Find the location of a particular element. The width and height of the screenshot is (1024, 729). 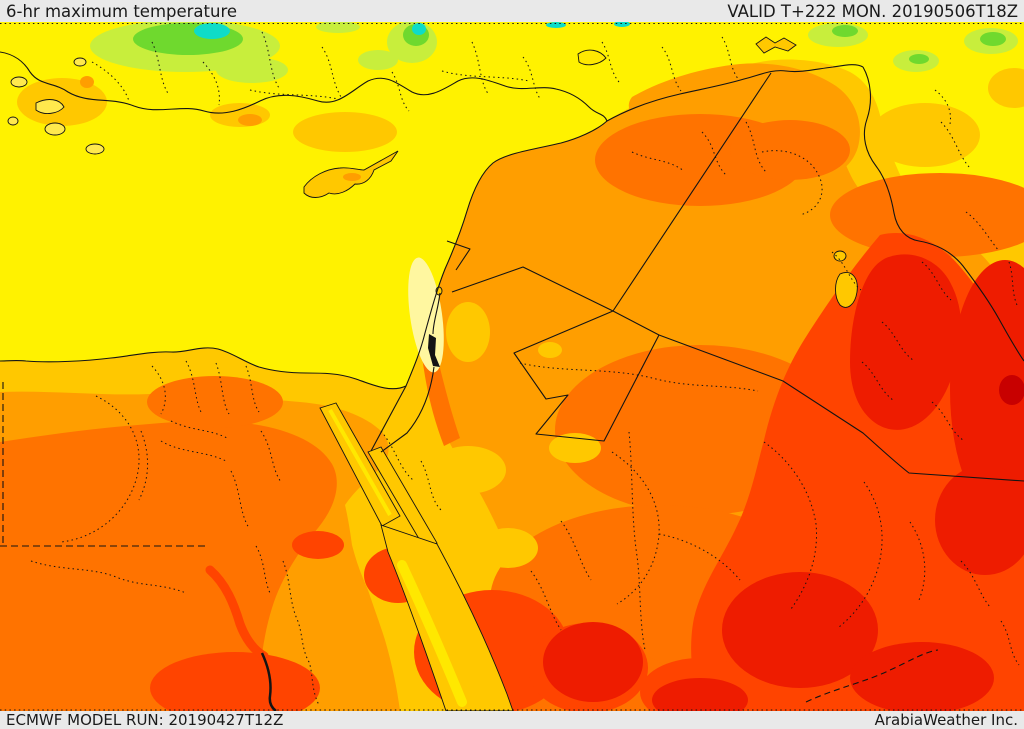

nile-hot-band is located at coordinates (237, 613).